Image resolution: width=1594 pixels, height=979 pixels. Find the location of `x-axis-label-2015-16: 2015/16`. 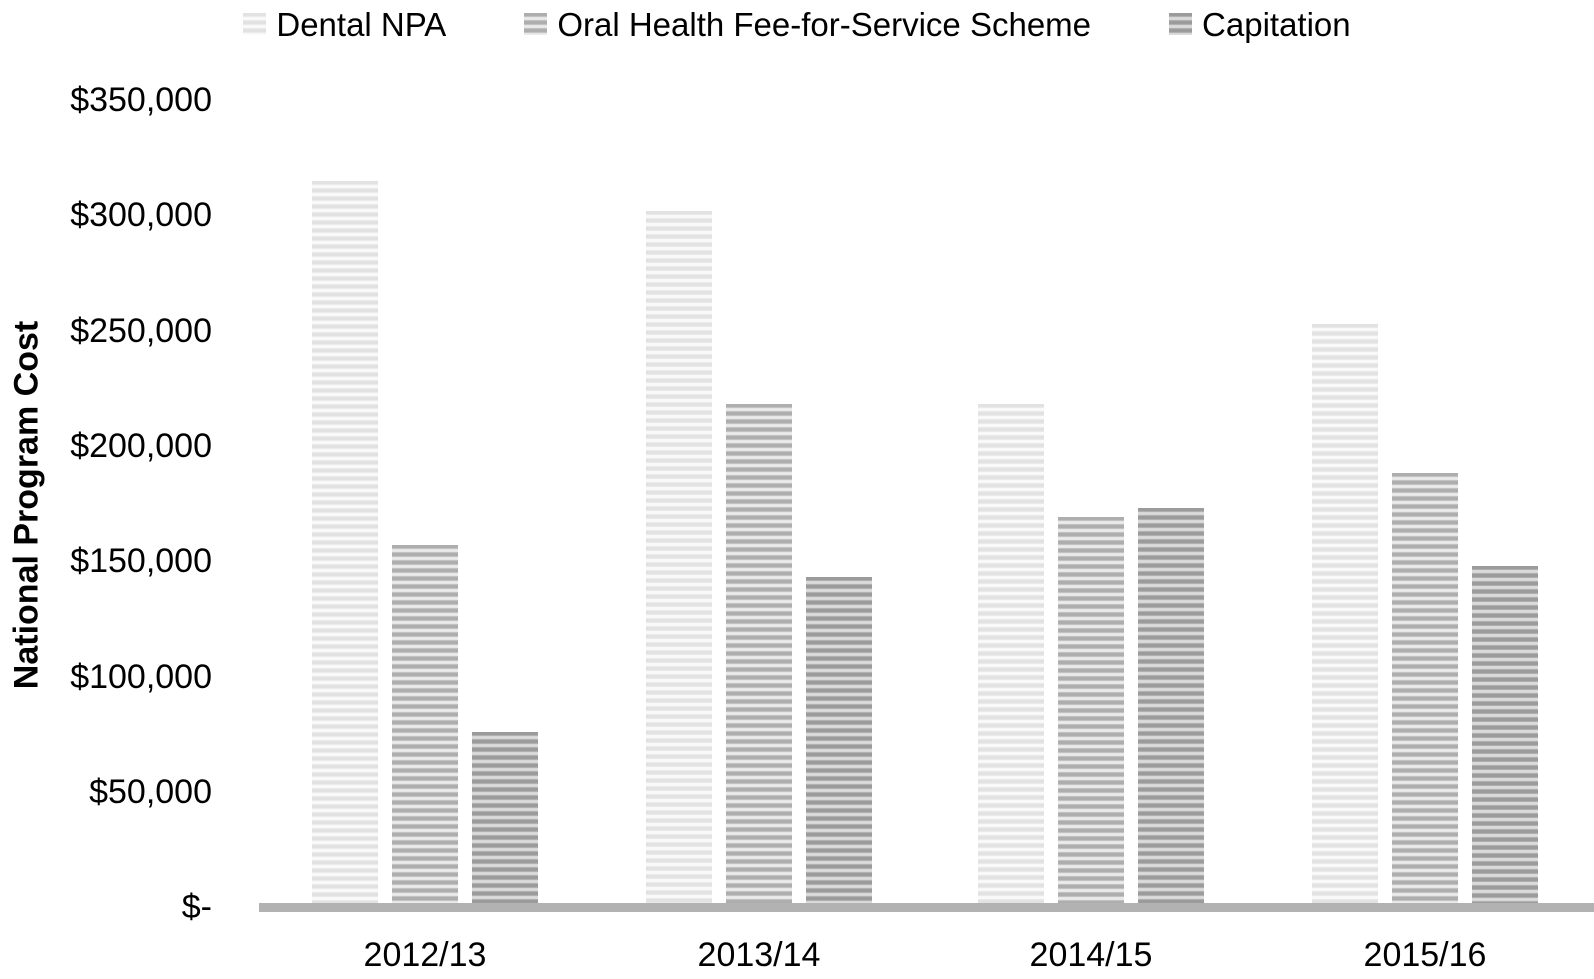

x-axis-label-2015-16: 2015/16 is located at coordinates (1425, 955).